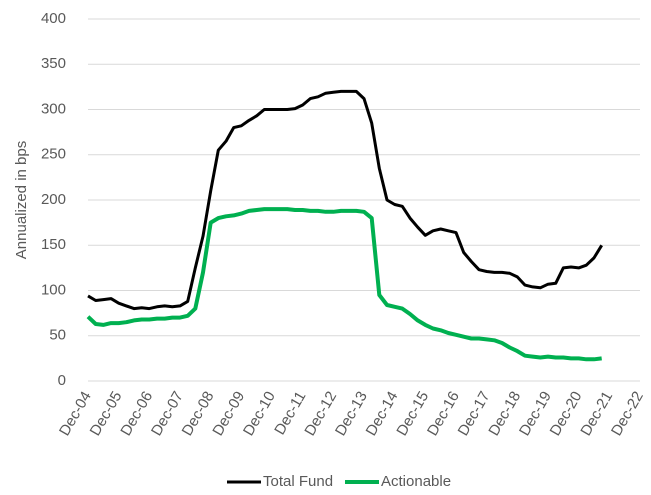  I want to click on y-tick-label: 0, so click(62, 380).